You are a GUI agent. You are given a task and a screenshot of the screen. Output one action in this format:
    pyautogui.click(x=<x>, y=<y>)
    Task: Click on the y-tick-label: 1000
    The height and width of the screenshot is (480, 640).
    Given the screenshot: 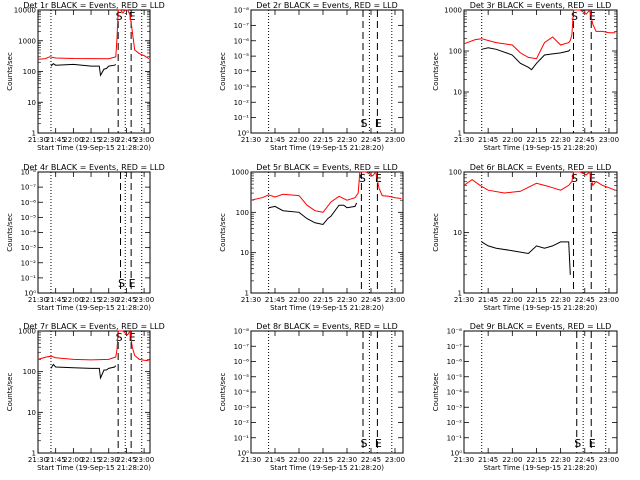 What is the action you would take?
    pyautogui.click(x=240, y=173)
    